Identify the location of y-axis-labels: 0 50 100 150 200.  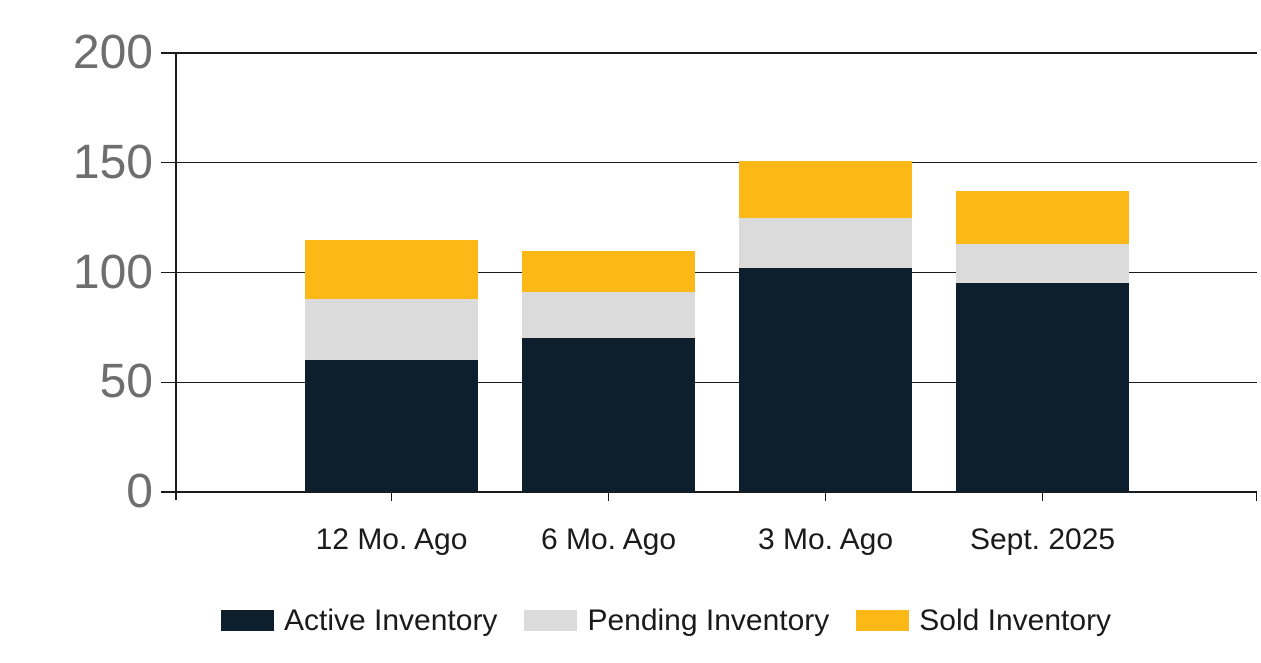
(76, 272).